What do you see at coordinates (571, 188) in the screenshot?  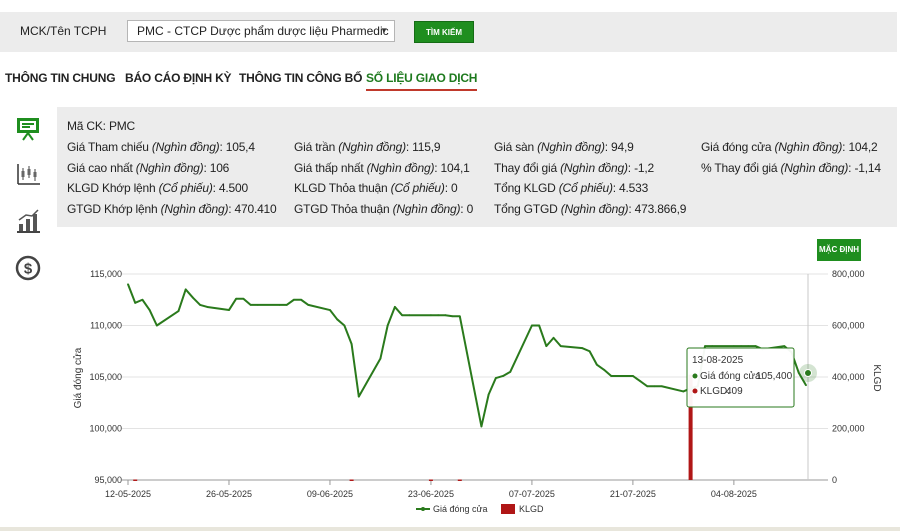 I see `info-field: Tổng KLGD (Cổ phiếu): 4.533` at bounding box center [571, 188].